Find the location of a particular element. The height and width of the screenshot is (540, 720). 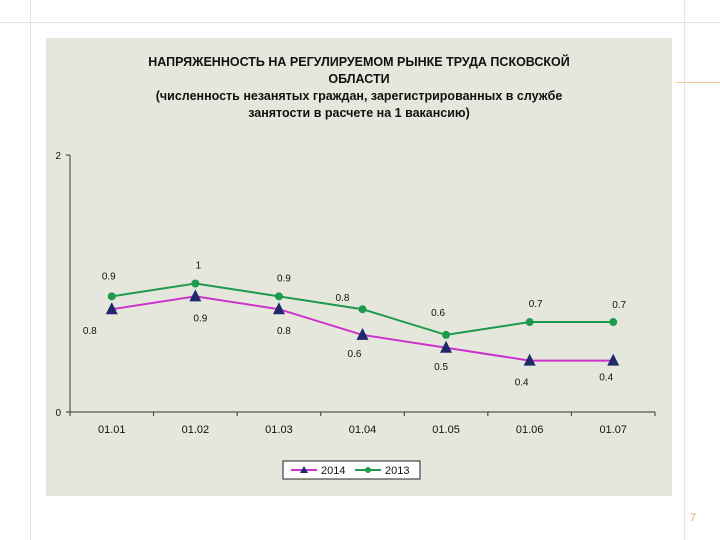

legend-box is located at coordinates (351, 470).